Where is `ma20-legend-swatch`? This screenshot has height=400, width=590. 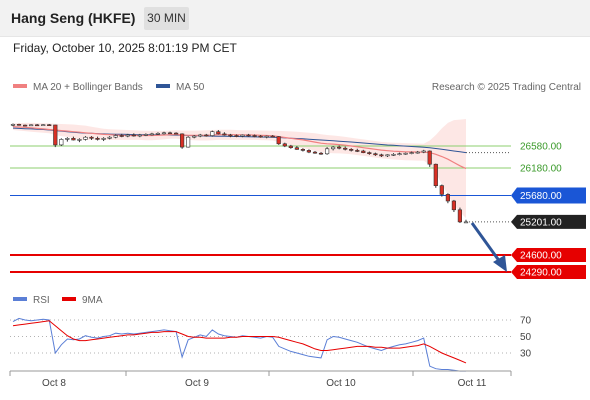 ma20-legend-swatch is located at coordinates (20, 86).